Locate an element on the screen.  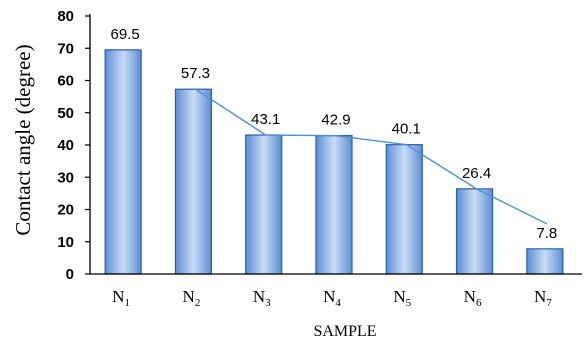
x-axis: N1 N2 N3 N4 N5 N6 N7 is located at coordinates (336, 291).